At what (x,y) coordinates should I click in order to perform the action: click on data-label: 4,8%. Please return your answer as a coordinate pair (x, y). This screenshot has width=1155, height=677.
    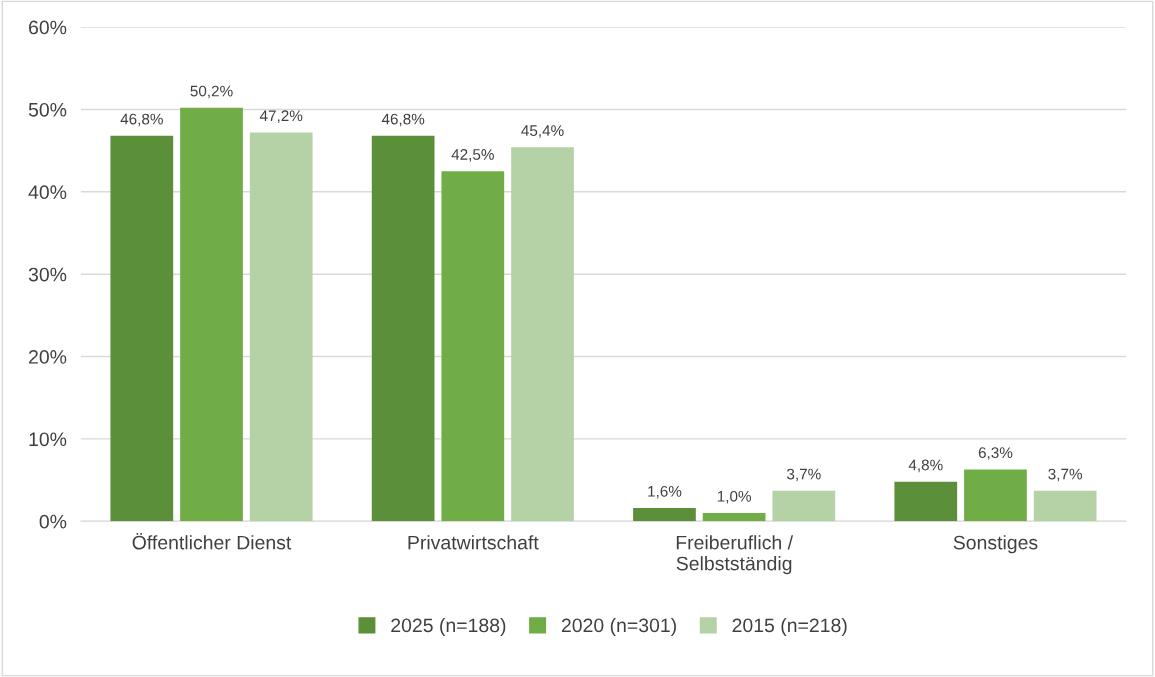
    Looking at the image, I should click on (925, 466).